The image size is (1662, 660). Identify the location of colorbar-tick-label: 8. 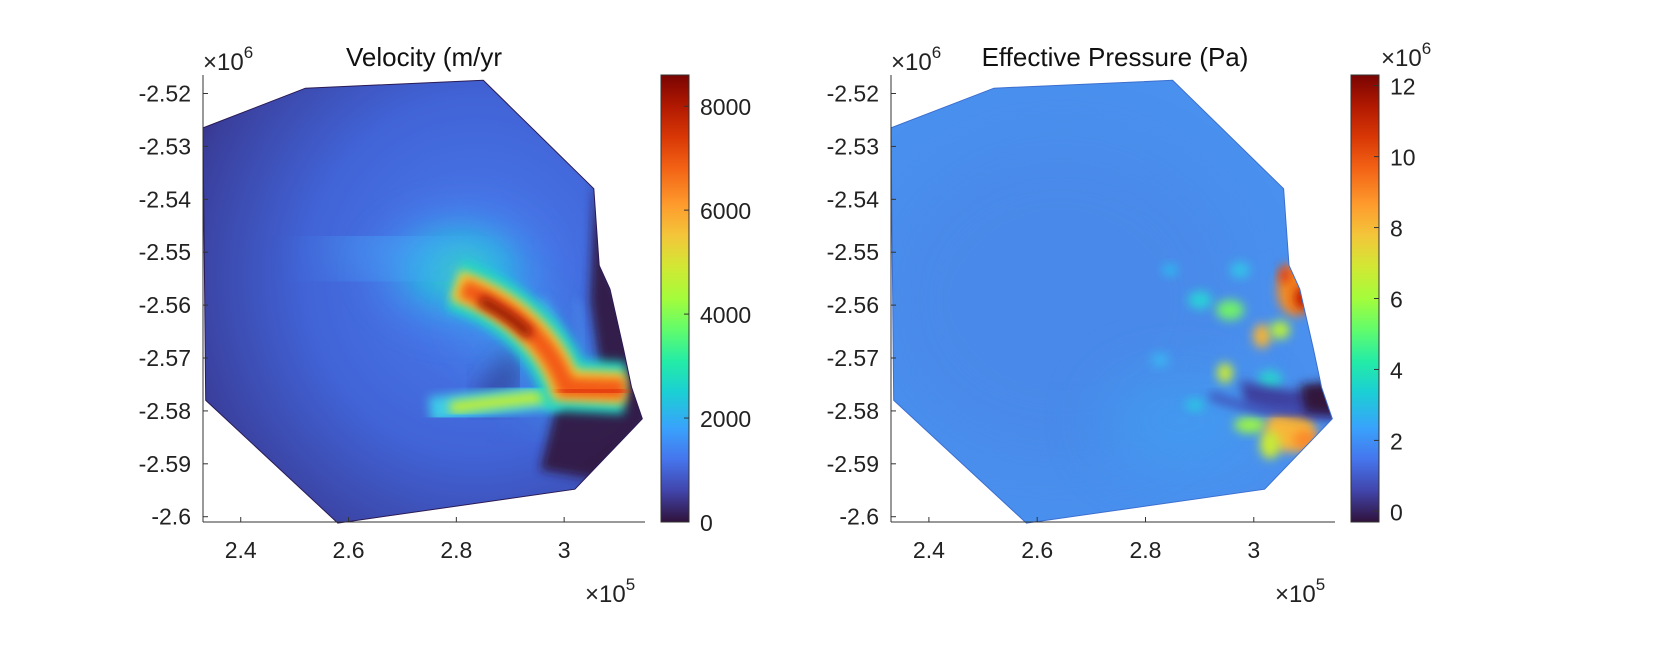
(1396, 229).